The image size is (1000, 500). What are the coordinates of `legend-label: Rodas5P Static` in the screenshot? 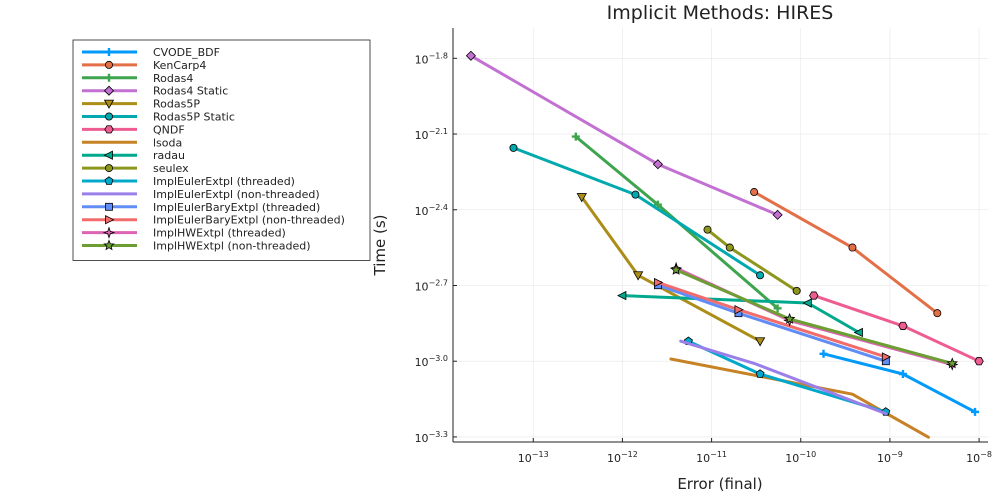 It's located at (194, 117).